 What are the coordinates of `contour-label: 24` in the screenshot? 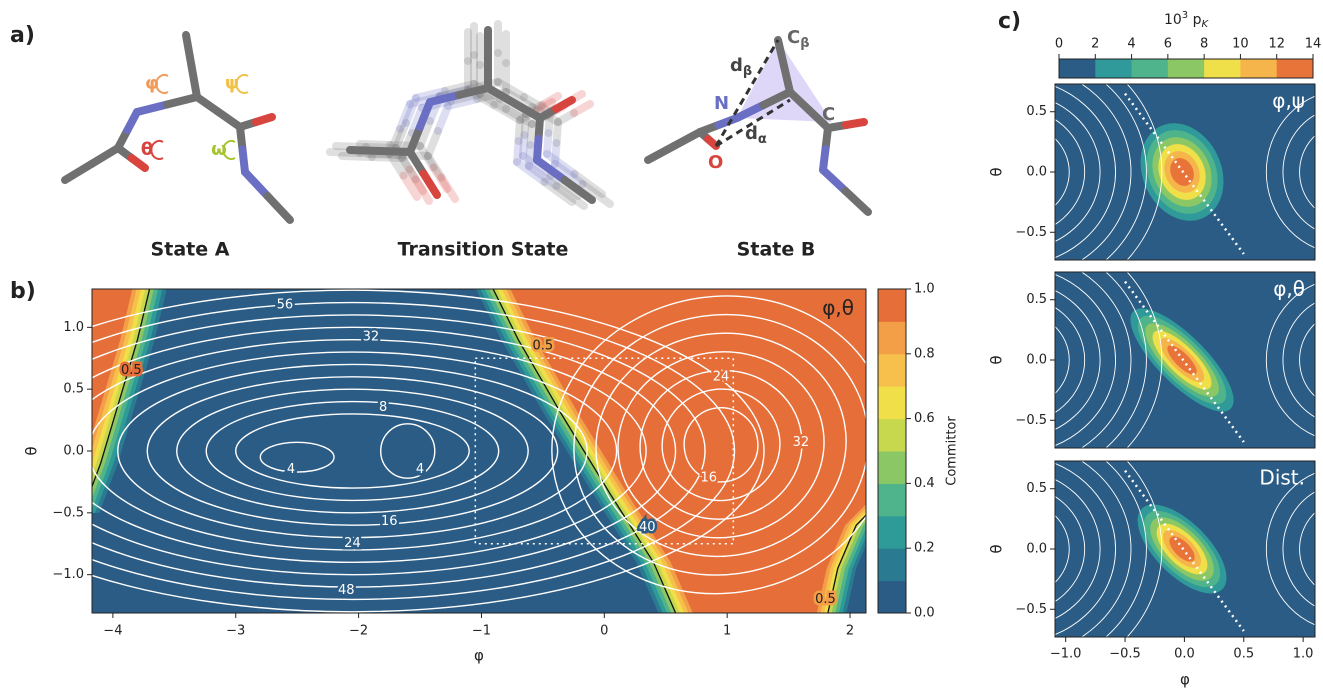 It's located at (721, 376).